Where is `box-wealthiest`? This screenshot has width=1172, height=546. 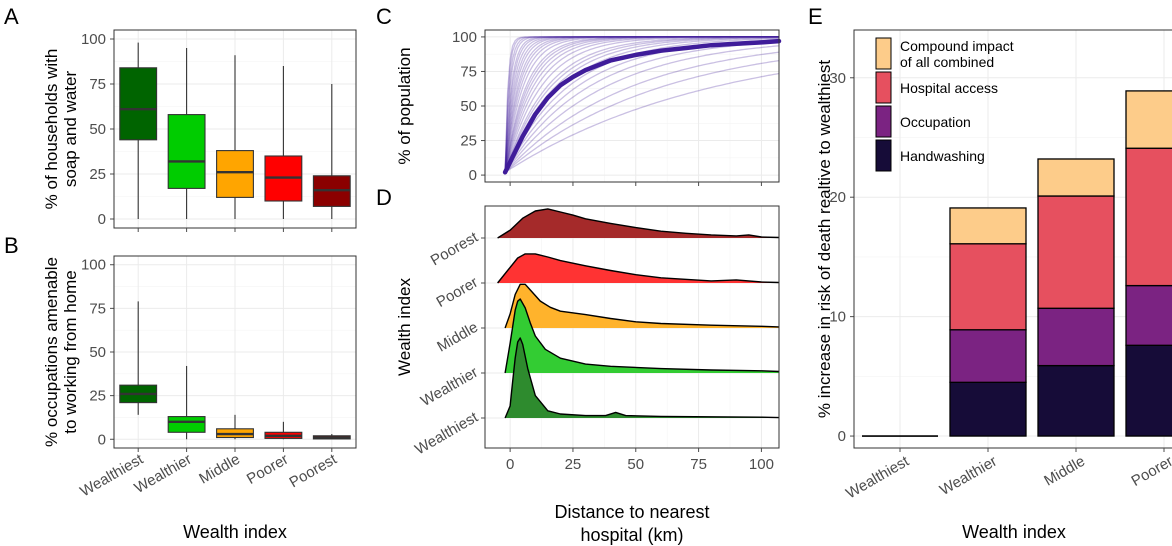 box-wealthiest is located at coordinates (138, 104).